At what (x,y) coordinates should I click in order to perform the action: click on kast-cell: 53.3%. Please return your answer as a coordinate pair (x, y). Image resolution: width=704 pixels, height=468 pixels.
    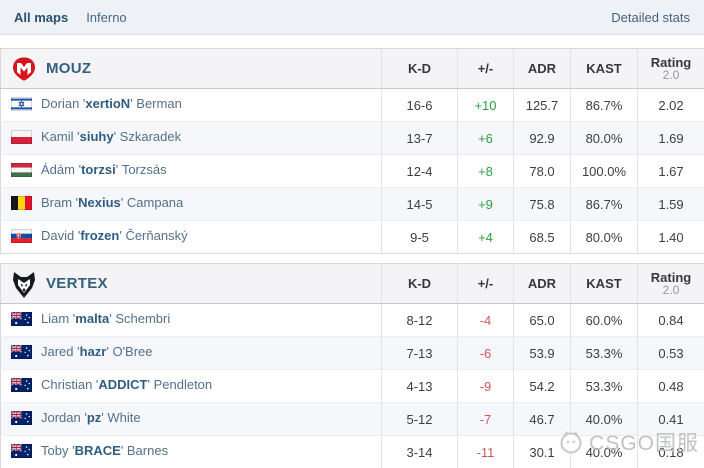
    Looking at the image, I should click on (604, 353).